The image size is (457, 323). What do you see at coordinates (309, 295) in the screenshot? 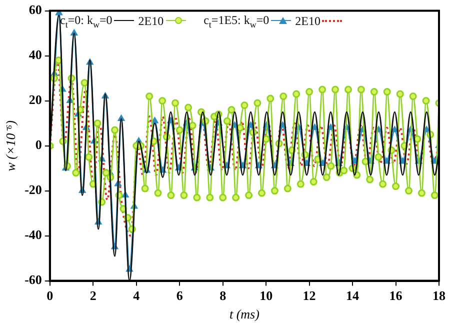
I see `x-tick-label: 12` at bounding box center [309, 295].